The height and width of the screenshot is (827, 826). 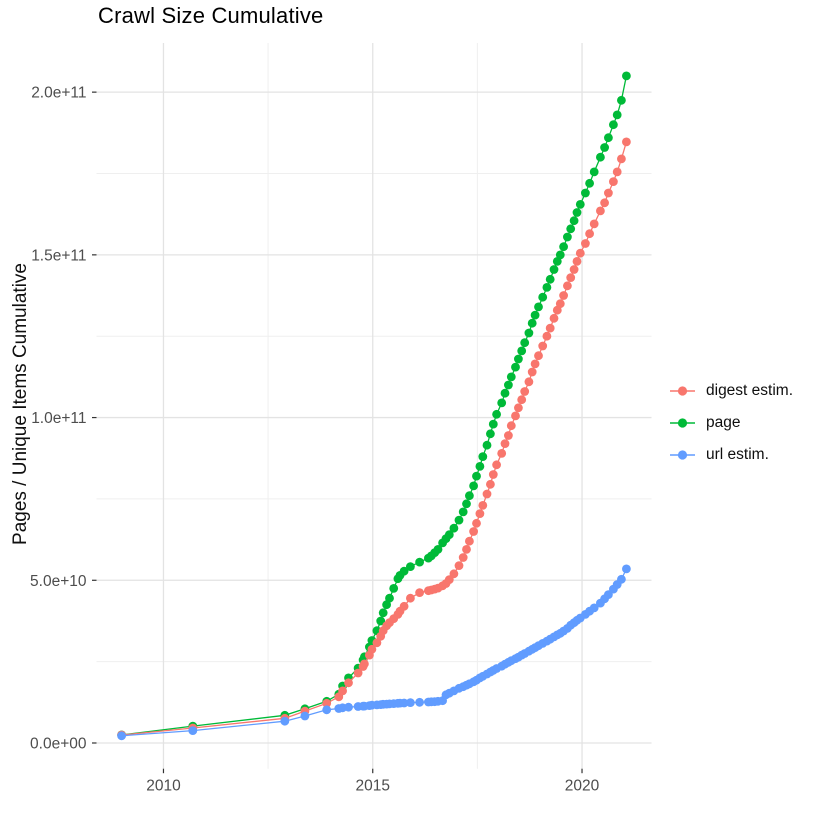 I want to click on series-url-estim, so click(x=374, y=652).